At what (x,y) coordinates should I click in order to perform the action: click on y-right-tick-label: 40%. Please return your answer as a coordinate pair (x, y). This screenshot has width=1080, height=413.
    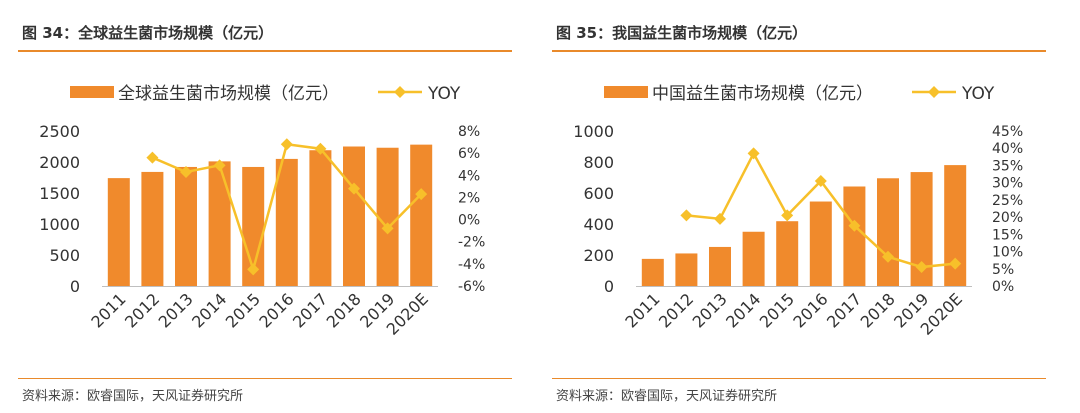
    Looking at the image, I should click on (1007, 149).